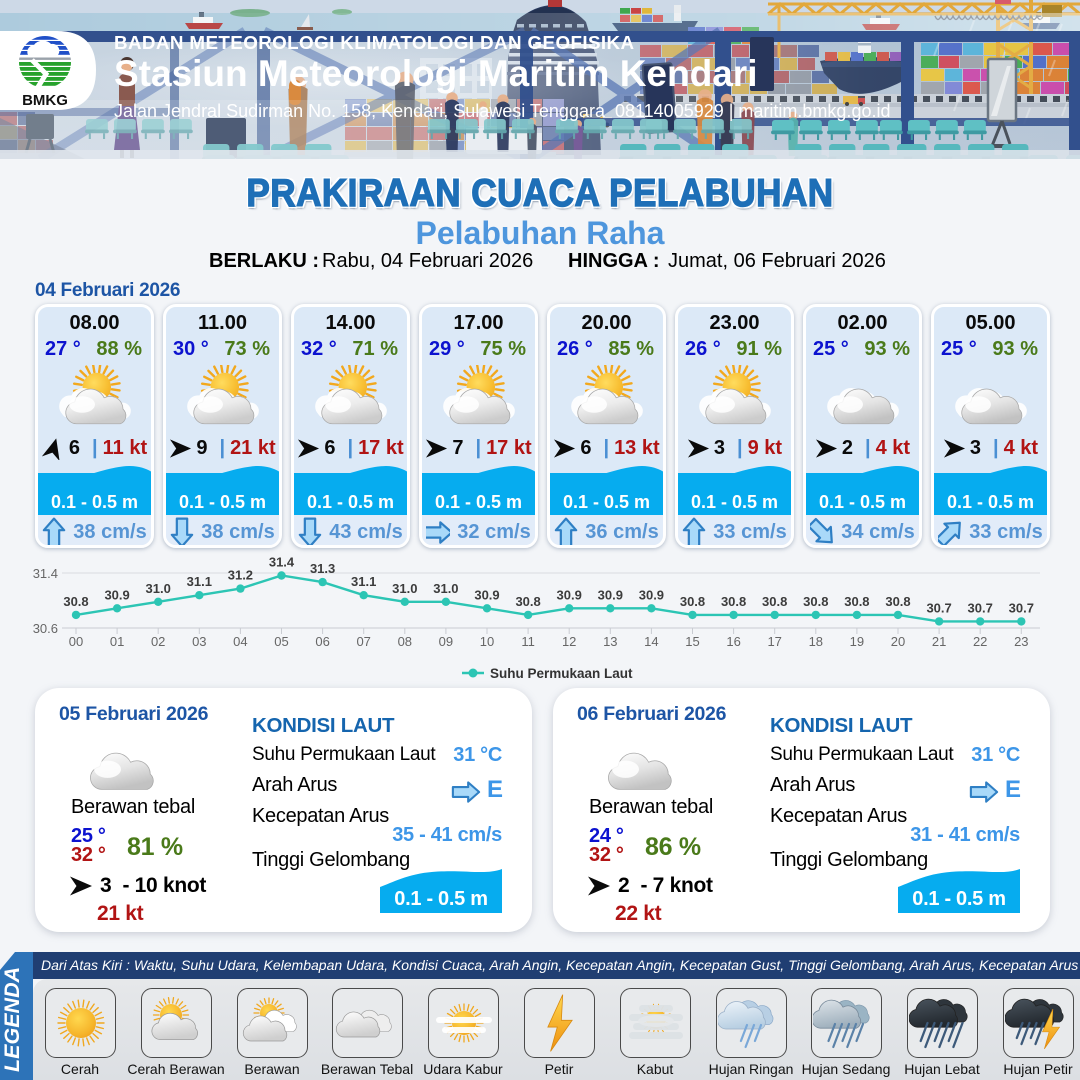 The height and width of the screenshot is (1080, 1080). I want to click on svg-text: 07, so click(363, 641).